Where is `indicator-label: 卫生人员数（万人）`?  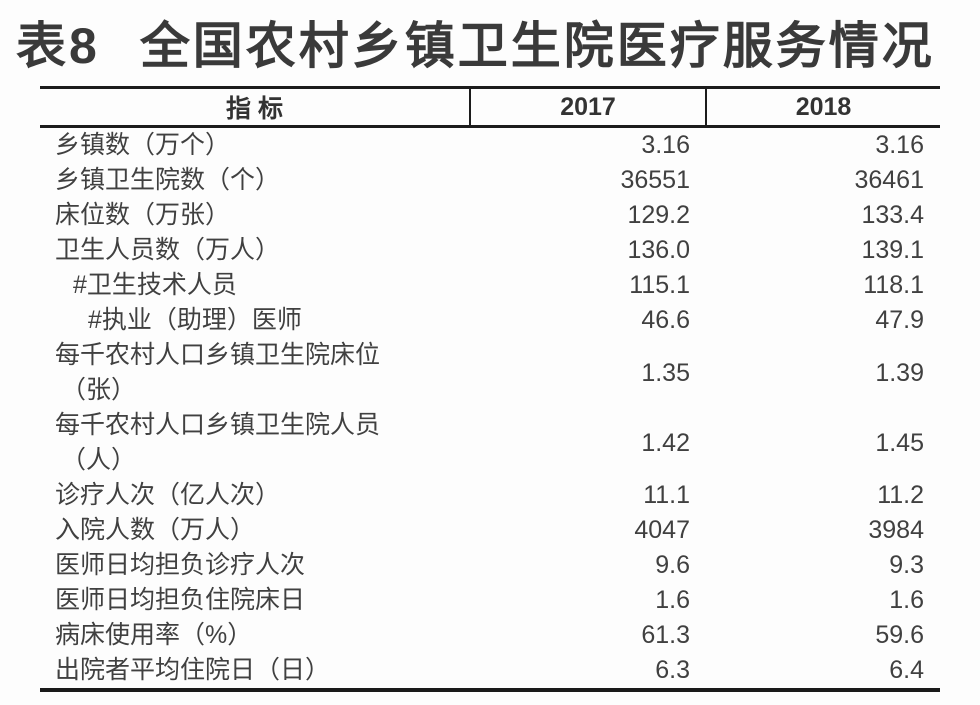 indicator-label: 卫生人员数（万人） is located at coordinates (168, 250).